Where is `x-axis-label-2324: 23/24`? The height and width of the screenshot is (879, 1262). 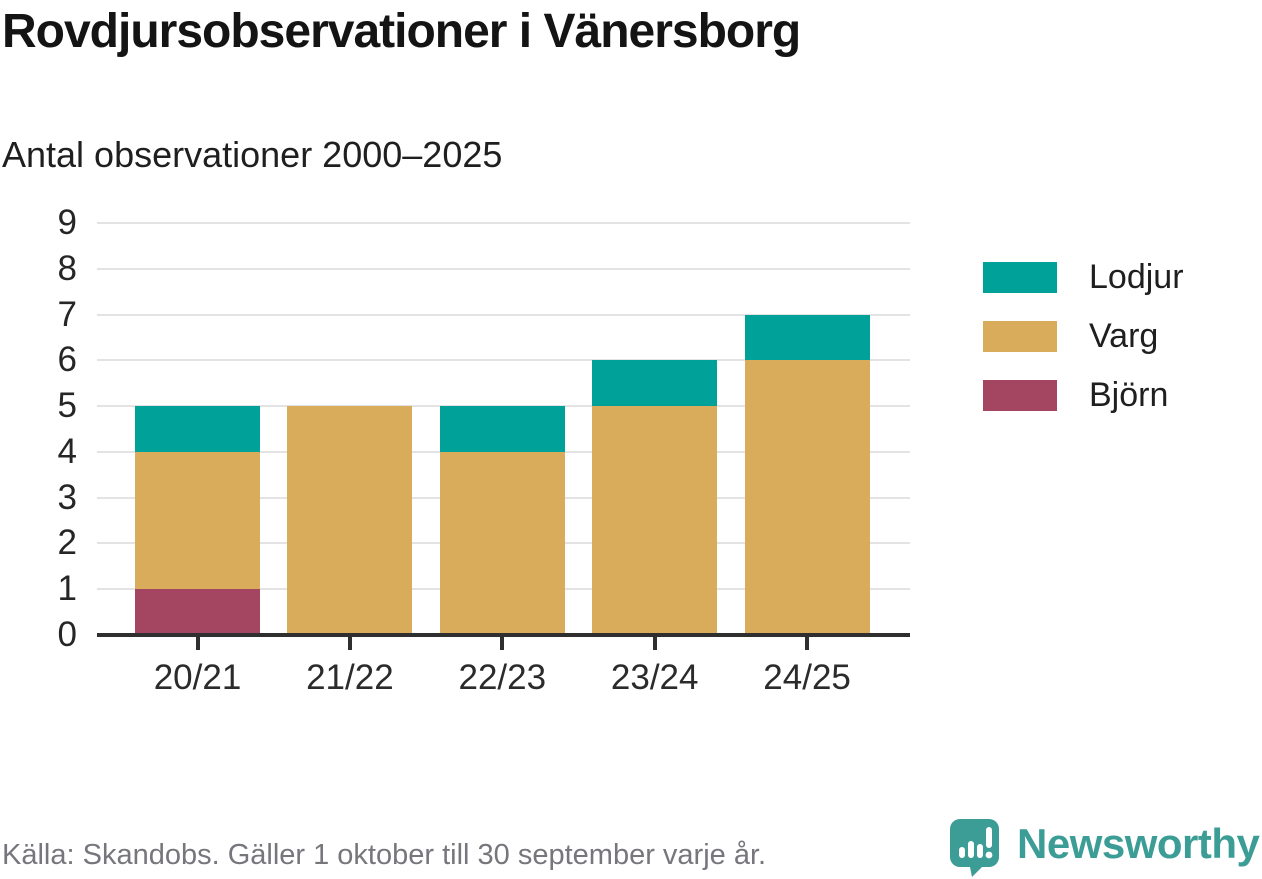 x-axis-label-2324: 23/24 is located at coordinates (654, 677).